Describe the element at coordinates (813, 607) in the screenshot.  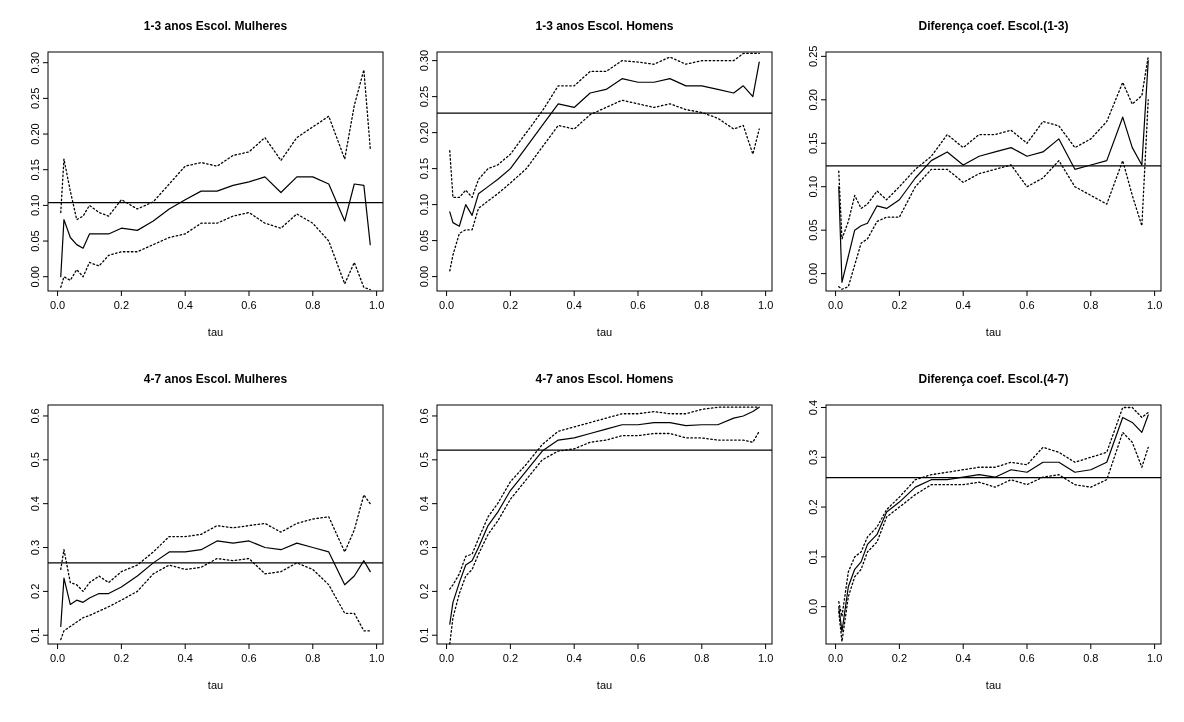
I see `y-tick-label: 0.0` at that location.